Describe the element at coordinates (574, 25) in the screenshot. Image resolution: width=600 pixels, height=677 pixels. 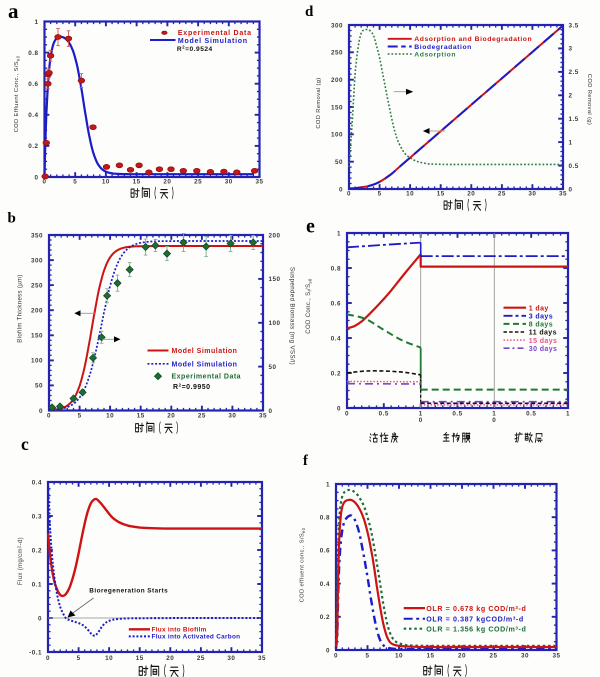
I see `svg-text: 3.5` at that location.